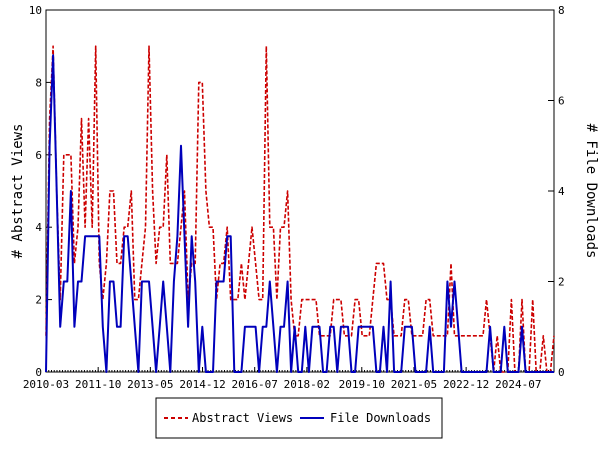  Describe the element at coordinates (561, 10) in the screenshot. I see `right-y-tick-label: 8` at that location.